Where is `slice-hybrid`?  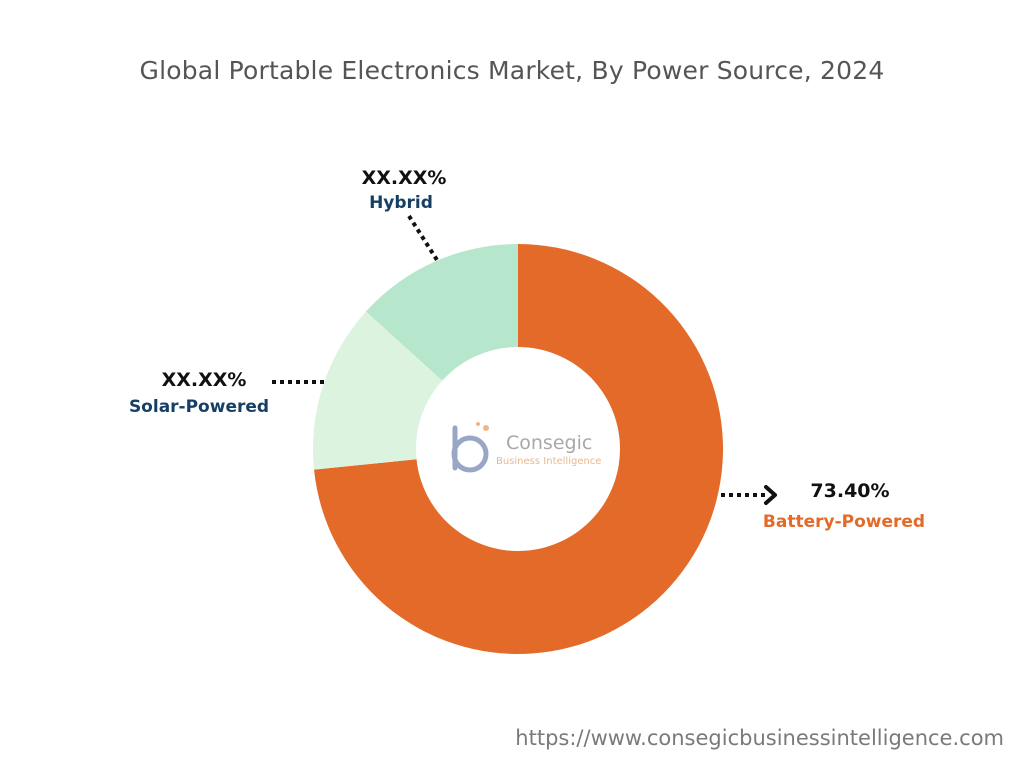 slice-hybrid is located at coordinates (441, 312).